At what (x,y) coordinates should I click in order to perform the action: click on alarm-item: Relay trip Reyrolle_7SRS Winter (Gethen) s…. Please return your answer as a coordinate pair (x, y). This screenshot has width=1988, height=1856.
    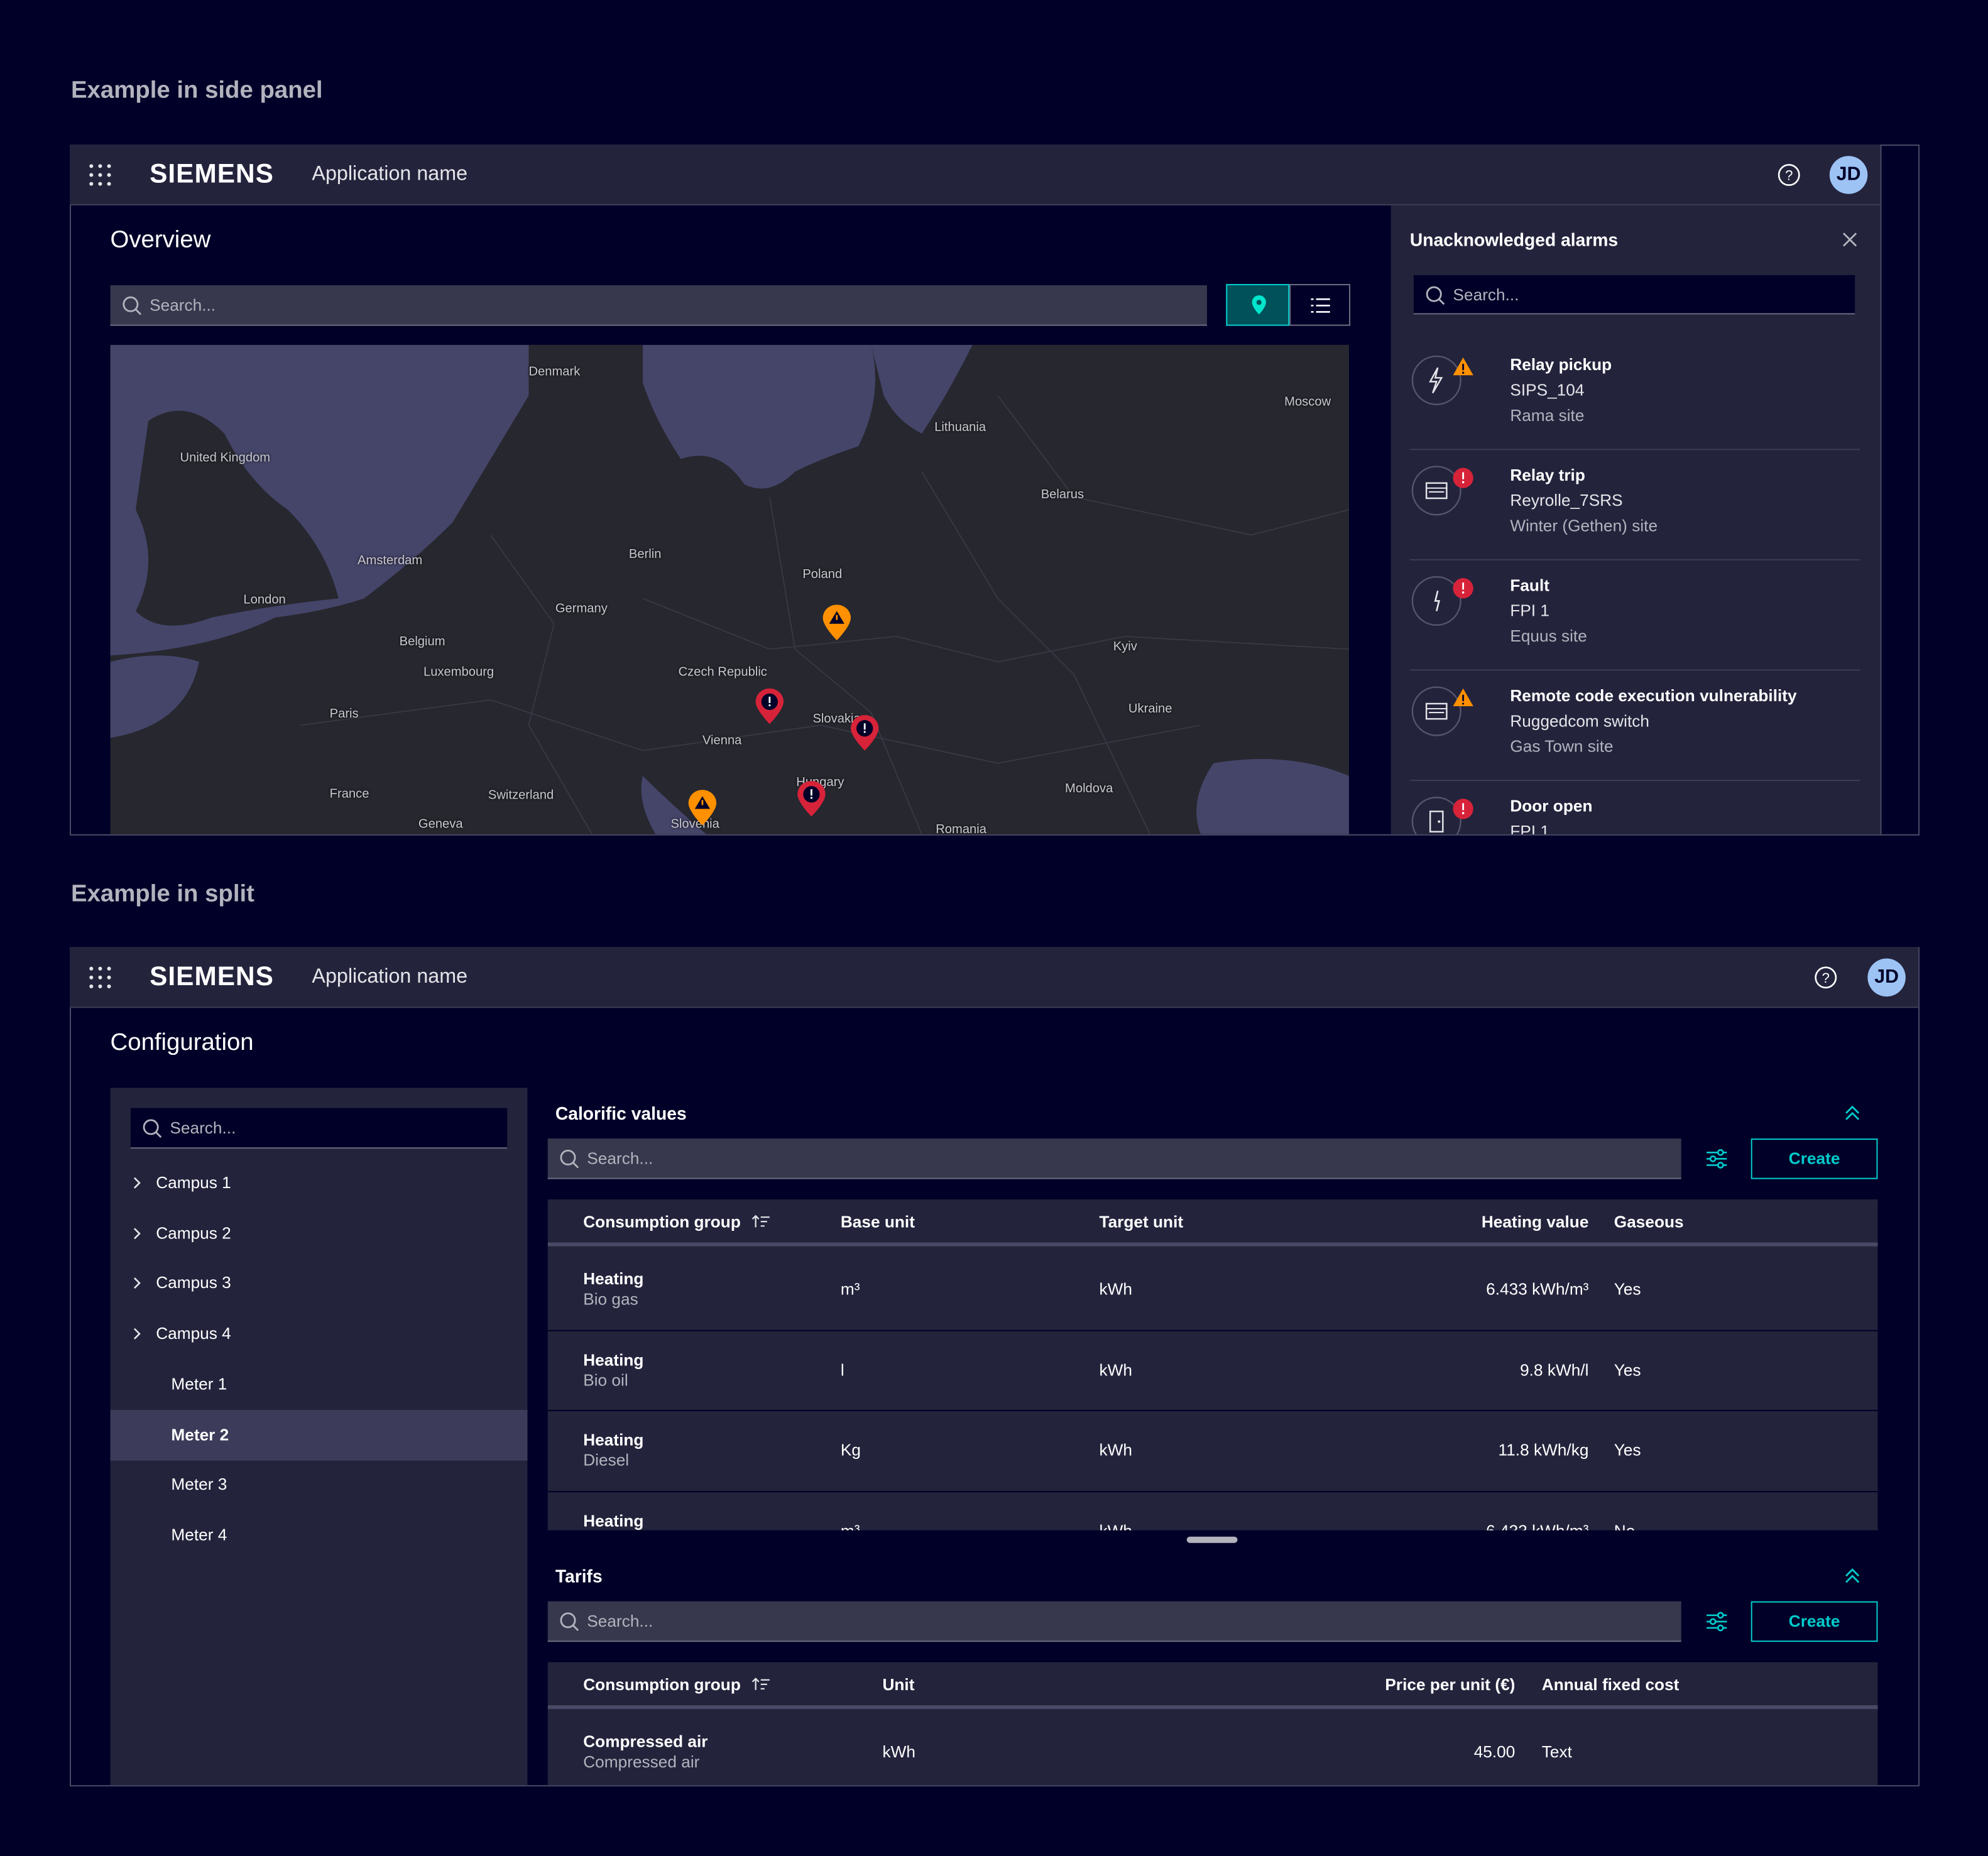
    Looking at the image, I should click on (1634, 505).